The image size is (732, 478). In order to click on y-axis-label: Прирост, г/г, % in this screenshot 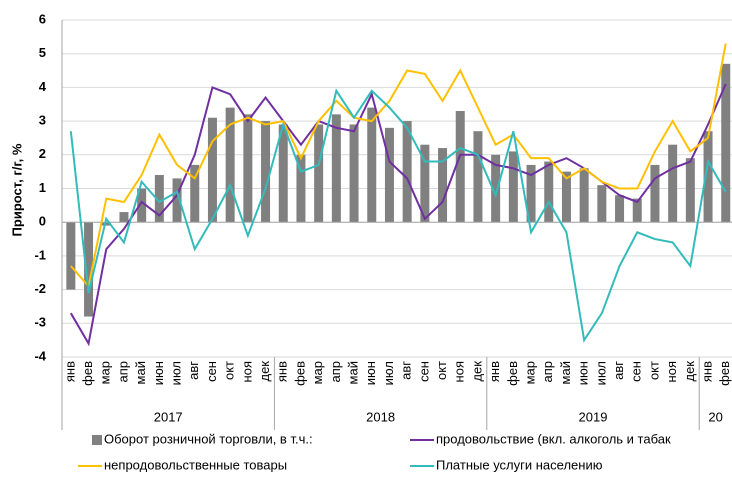, I will do `click(16, 189)`.